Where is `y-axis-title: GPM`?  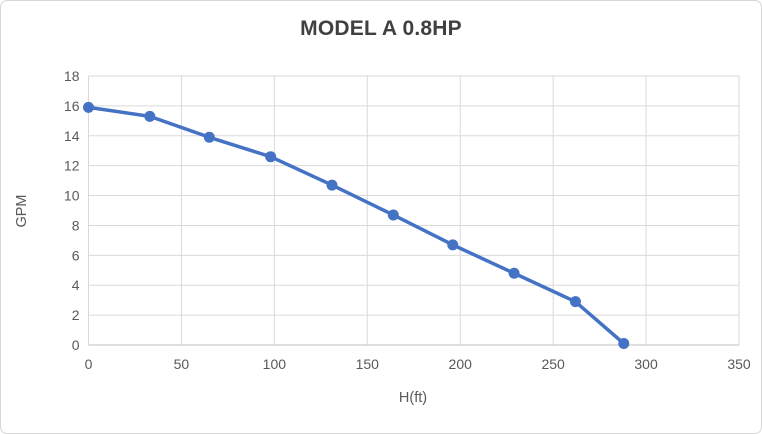 y-axis-title: GPM is located at coordinates (22, 211).